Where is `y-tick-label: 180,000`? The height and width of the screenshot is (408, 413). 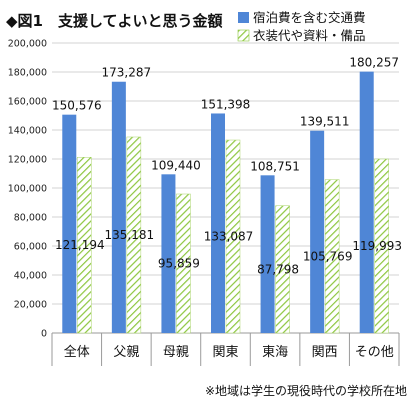
y-tick-label: 180,000 is located at coordinates (27, 73).